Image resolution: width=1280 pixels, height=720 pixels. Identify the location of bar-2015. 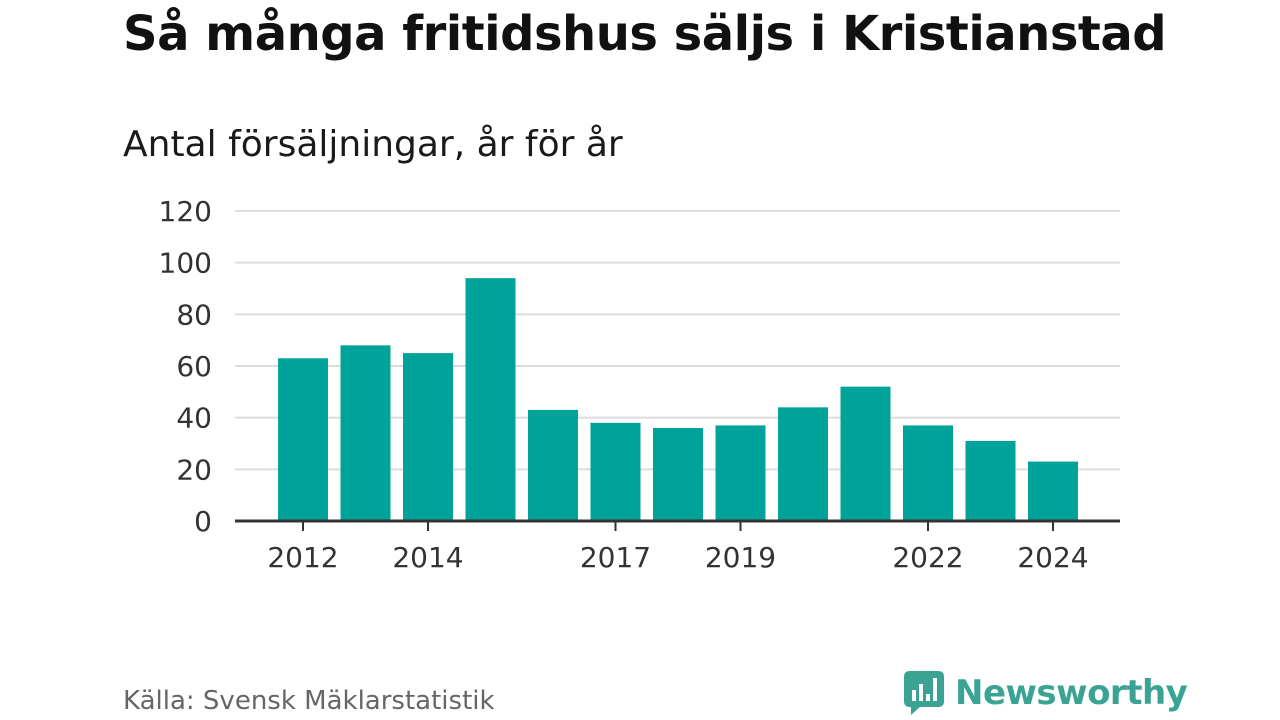
(490, 399).